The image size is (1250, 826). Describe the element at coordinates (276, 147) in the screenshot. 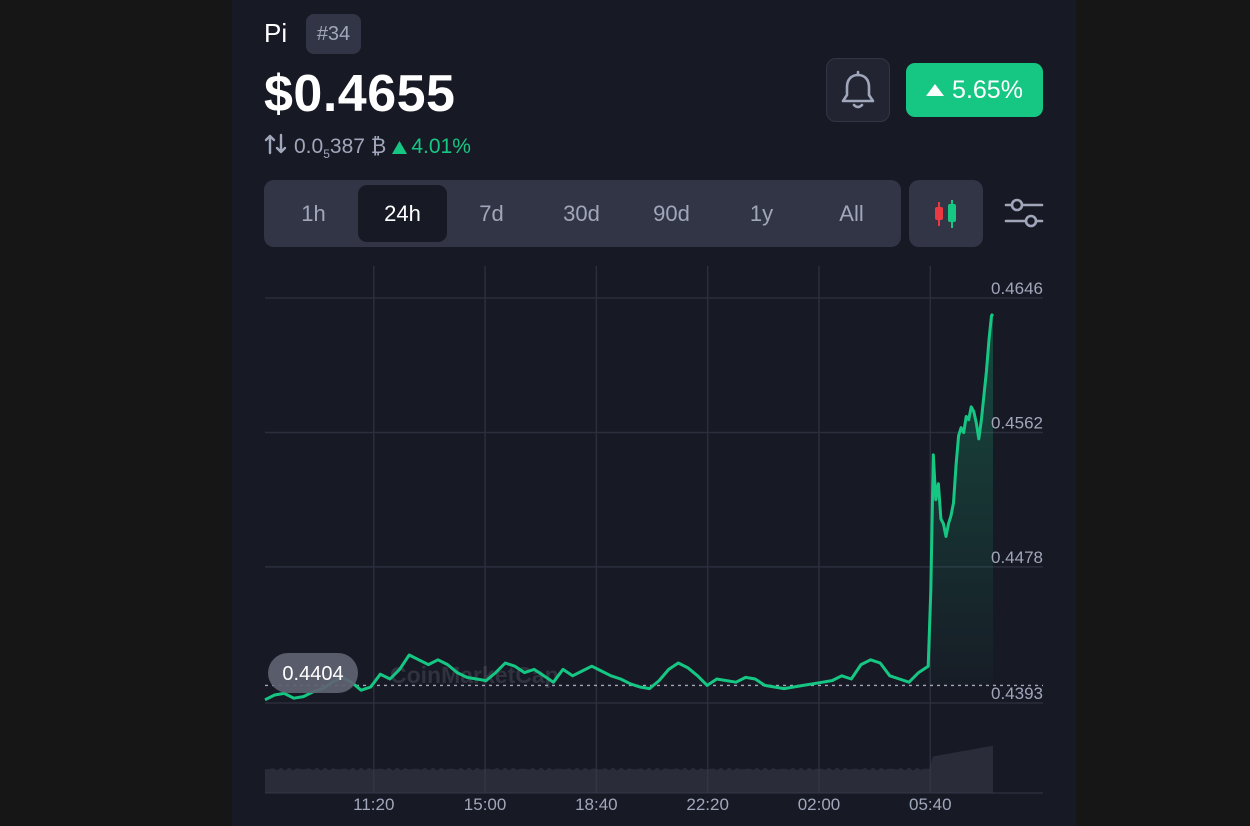

I see `swap-arrows-icon` at that location.